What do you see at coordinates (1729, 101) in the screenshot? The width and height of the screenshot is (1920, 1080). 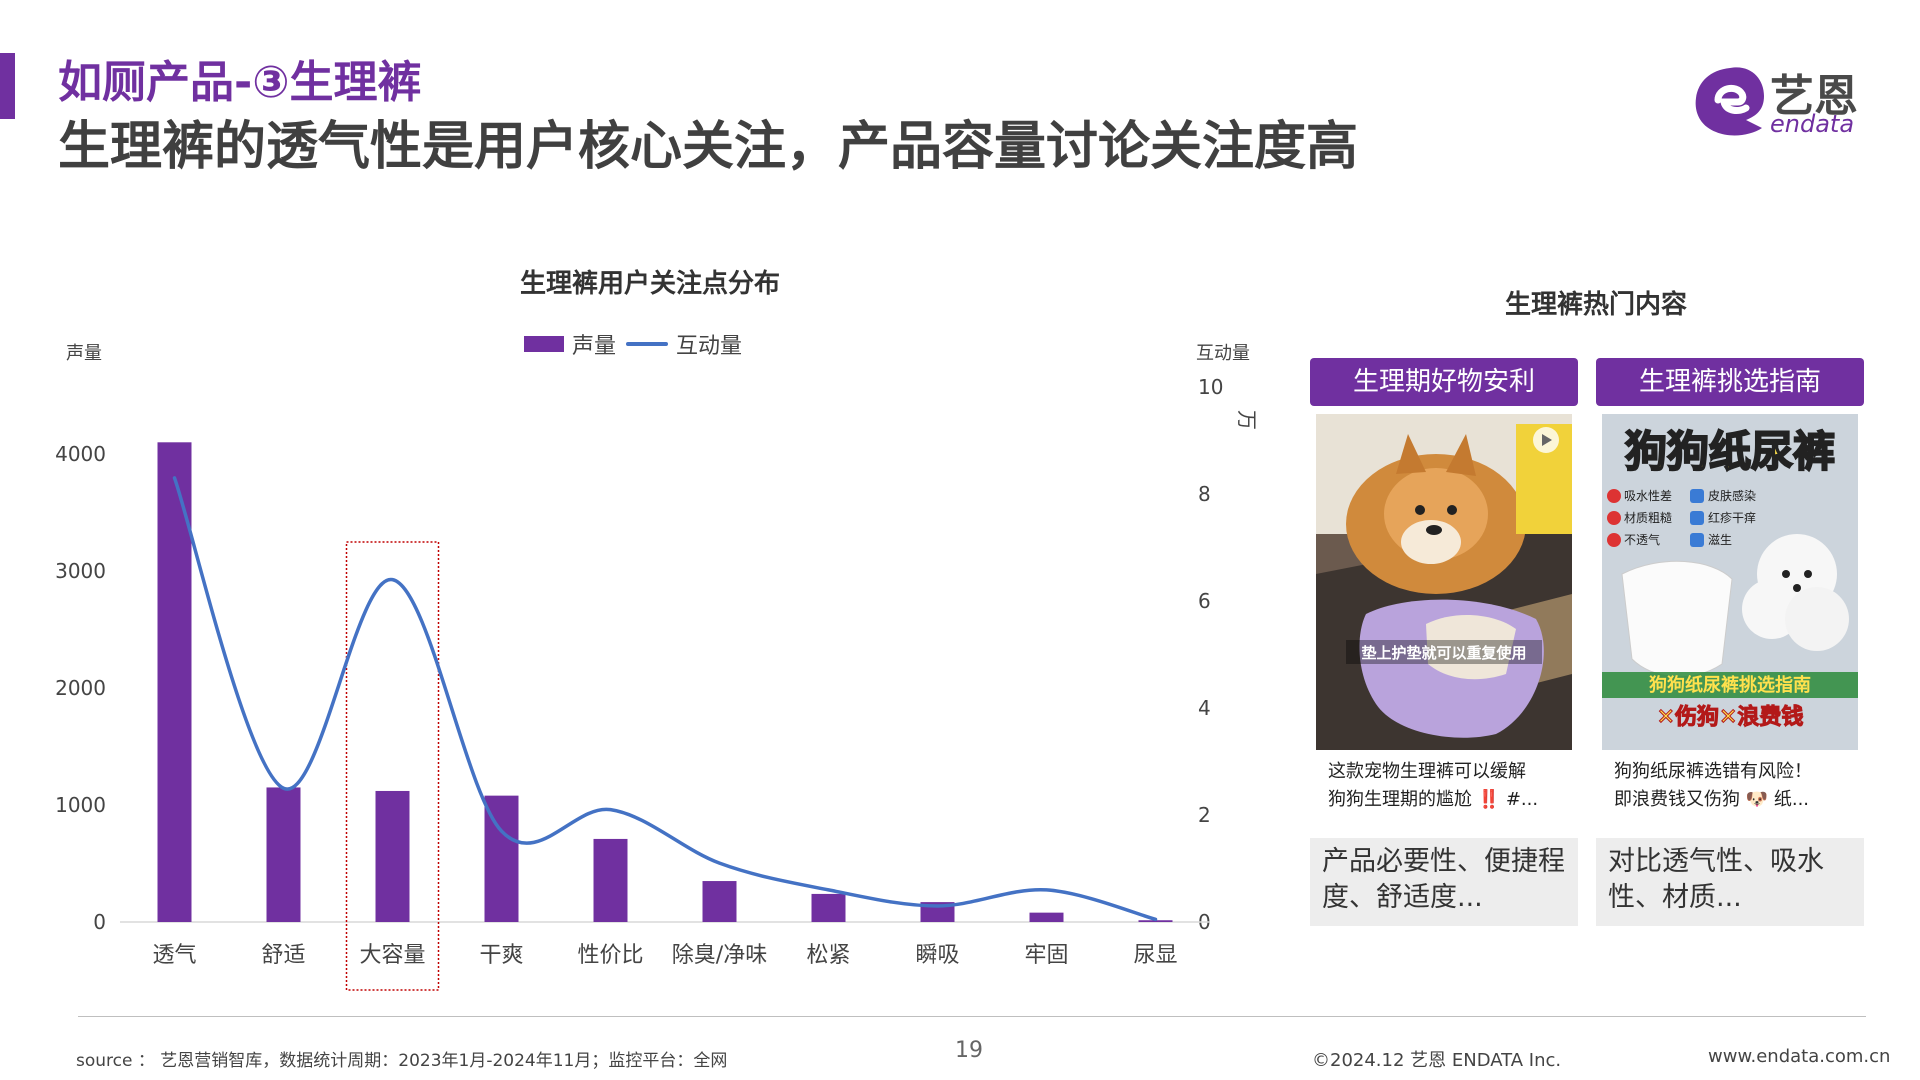 I see `endata-logo-icon` at bounding box center [1729, 101].